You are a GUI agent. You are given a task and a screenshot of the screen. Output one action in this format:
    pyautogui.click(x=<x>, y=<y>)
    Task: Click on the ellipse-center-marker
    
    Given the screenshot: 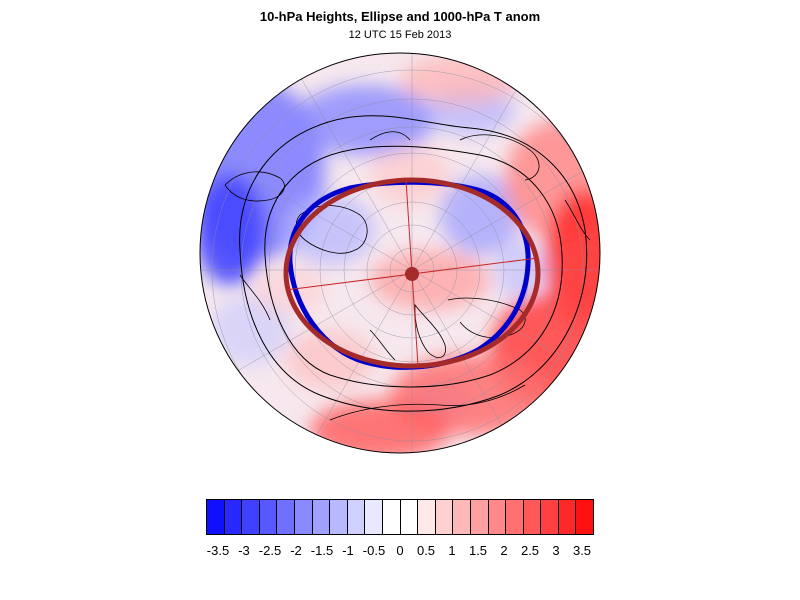 What is the action you would take?
    pyautogui.click(x=412, y=274)
    